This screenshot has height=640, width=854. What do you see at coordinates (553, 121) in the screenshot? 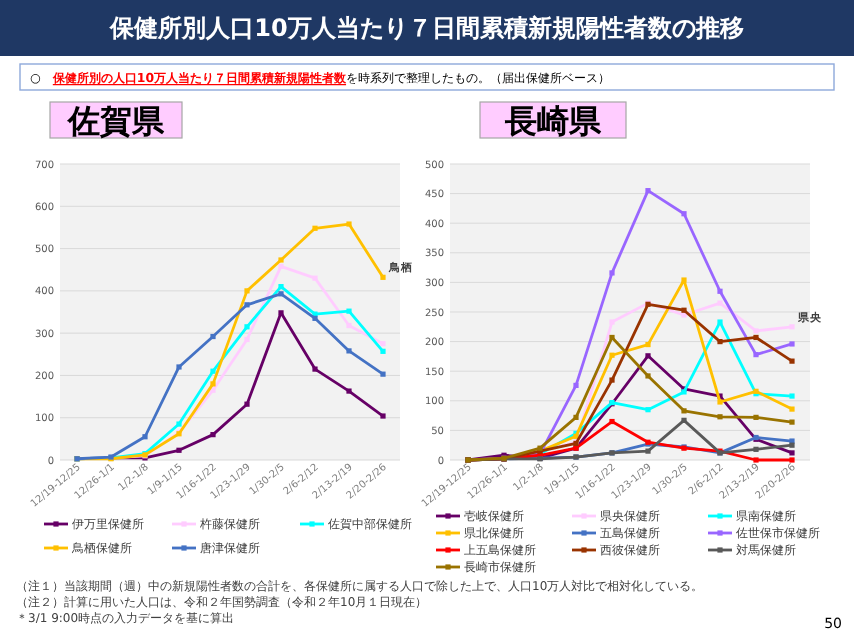
I see `chart-title: 長崎県` at bounding box center [553, 121].